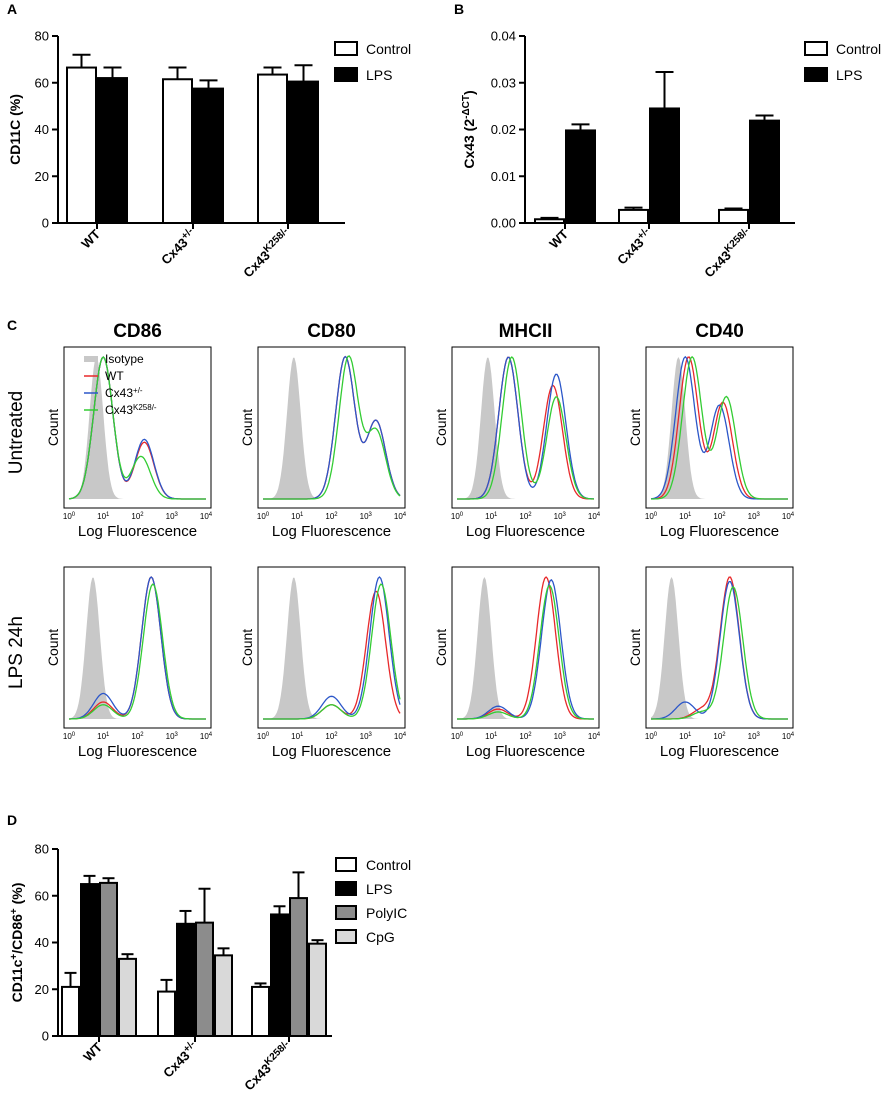  I want to click on legend-label-cpg: CpG, so click(380, 937).